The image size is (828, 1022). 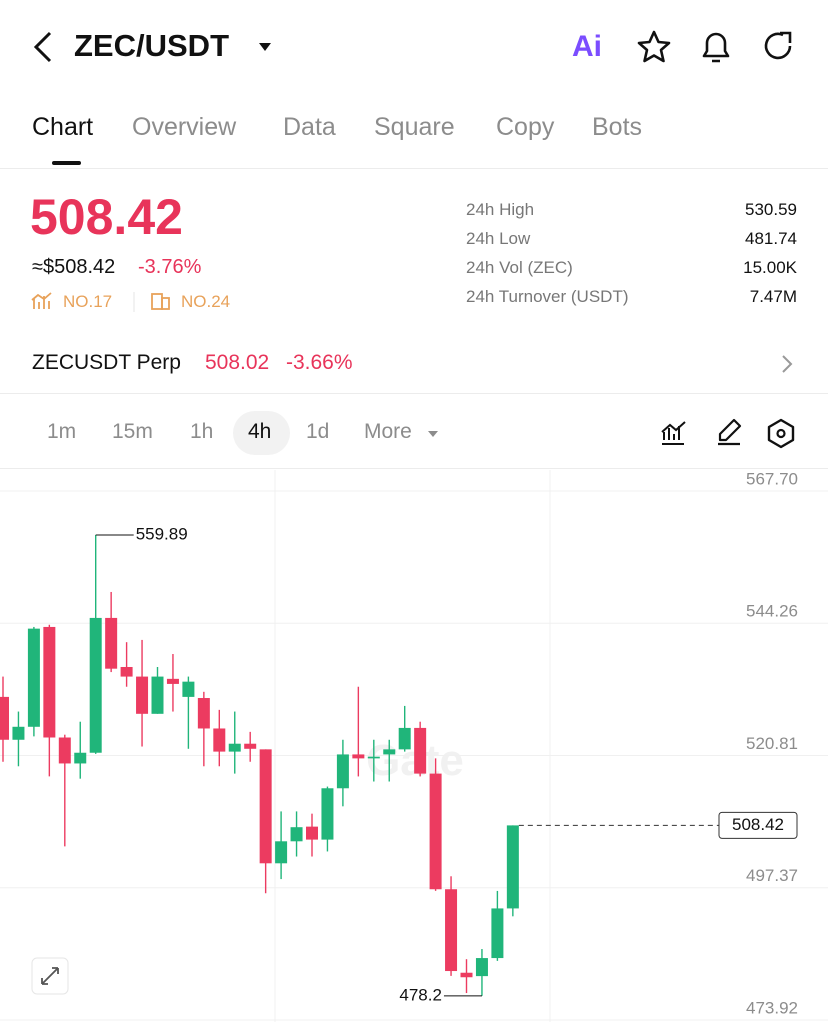 I want to click on last-price: 508.42, so click(x=106, y=217).